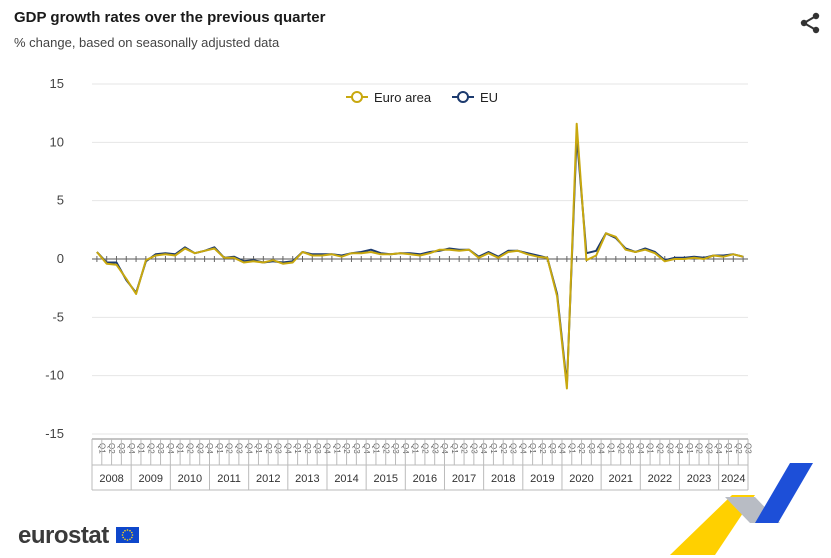 This screenshot has height=558, width=831. I want to click on year-label: 2022, so click(660, 479).